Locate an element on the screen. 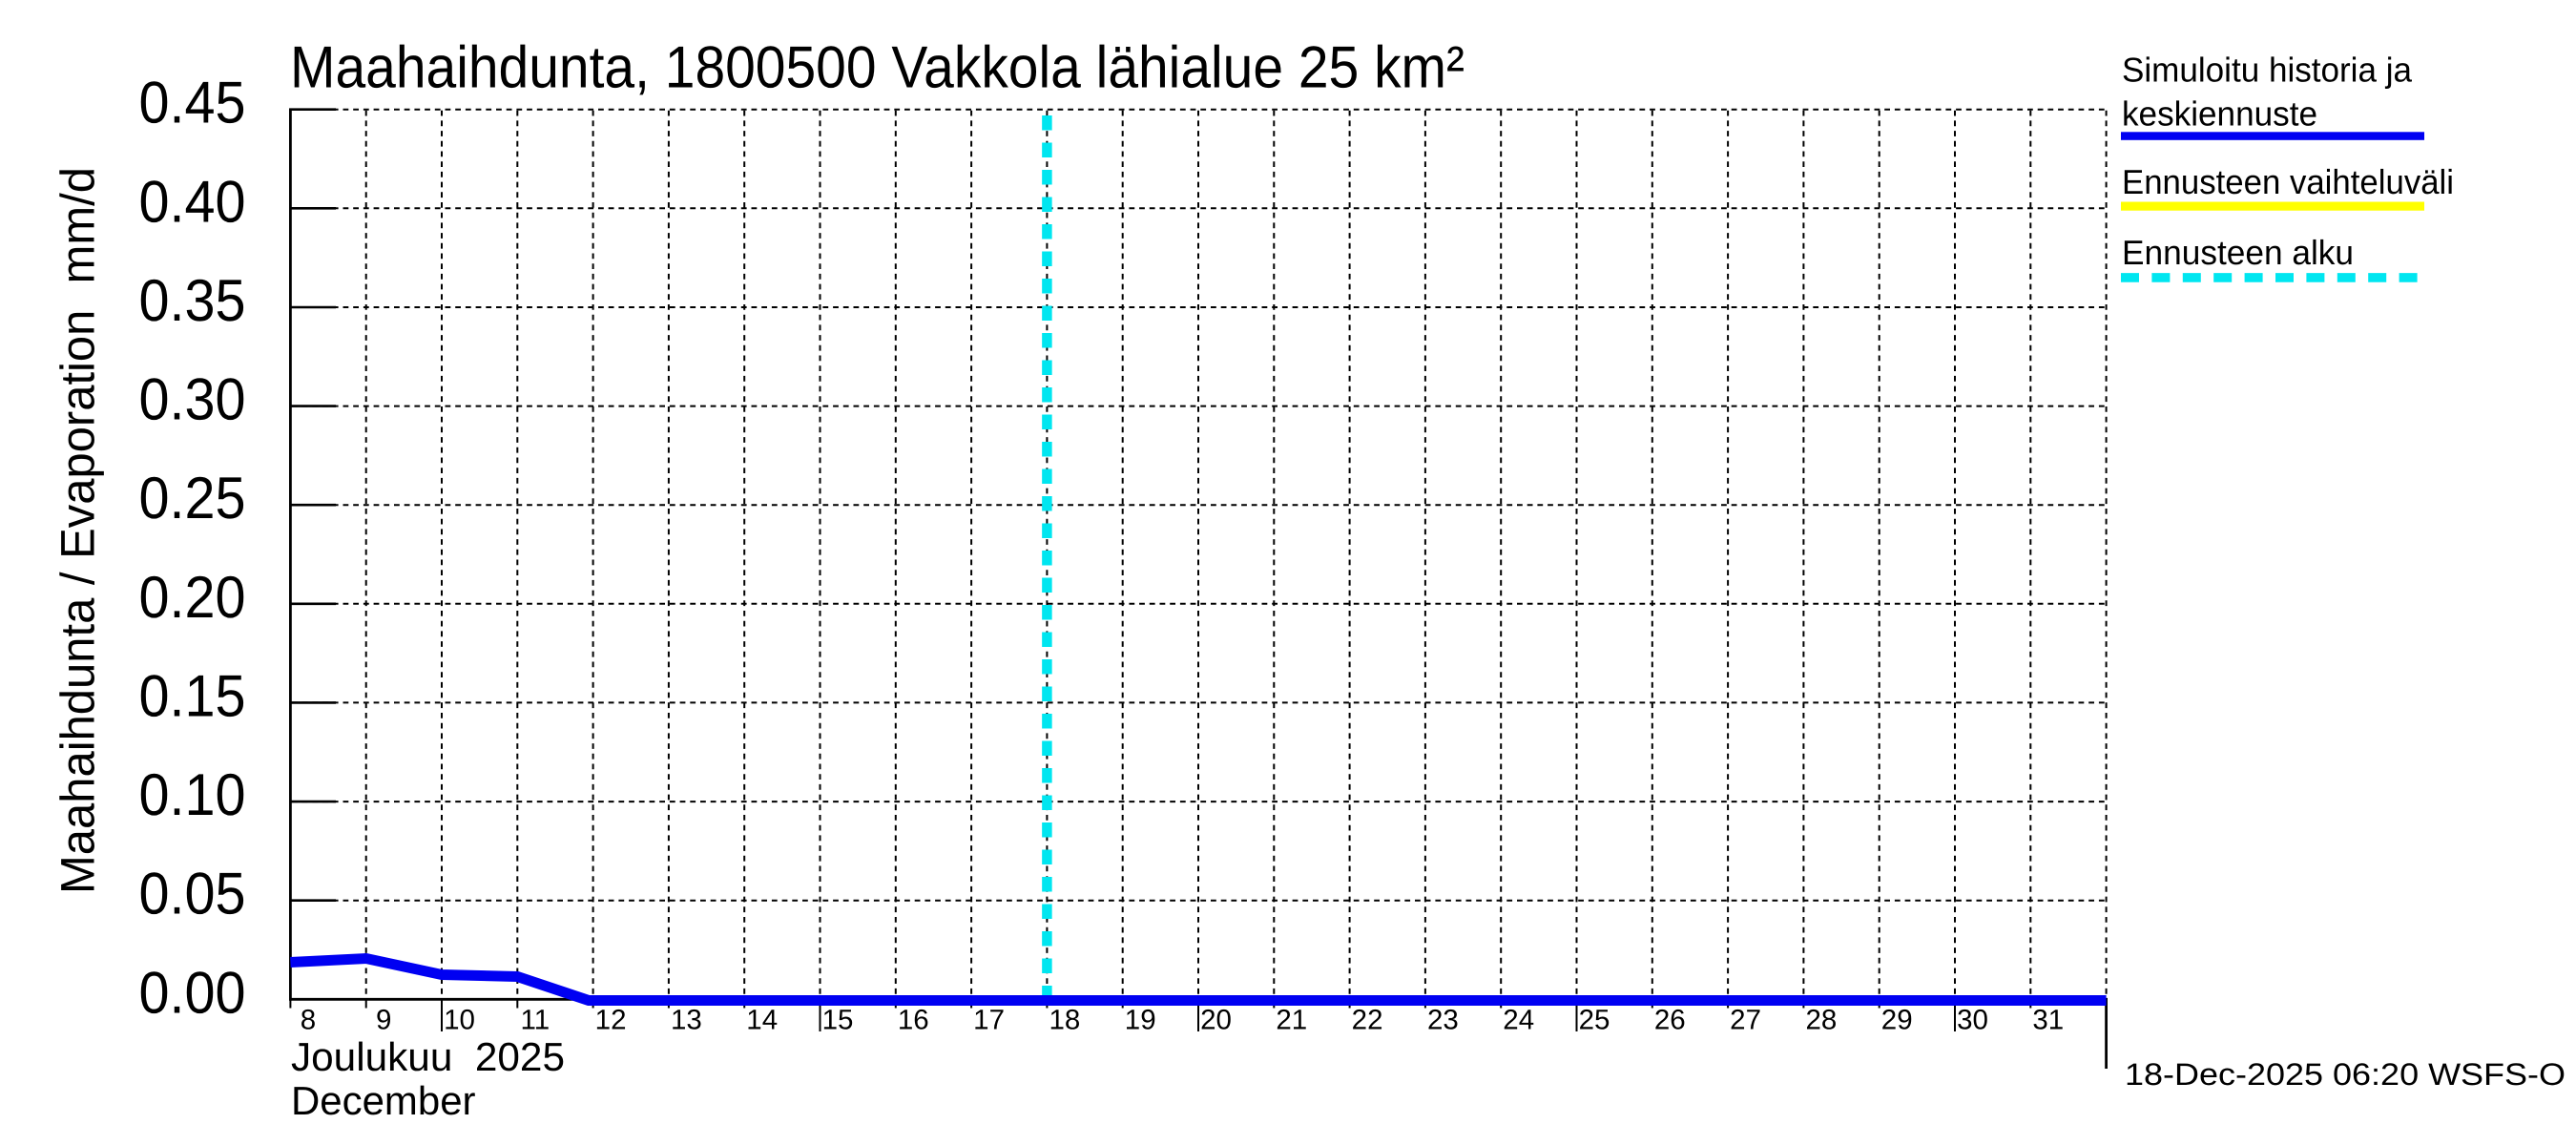 The image size is (2576, 1145). svg-text: 0.00 is located at coordinates (192, 993).